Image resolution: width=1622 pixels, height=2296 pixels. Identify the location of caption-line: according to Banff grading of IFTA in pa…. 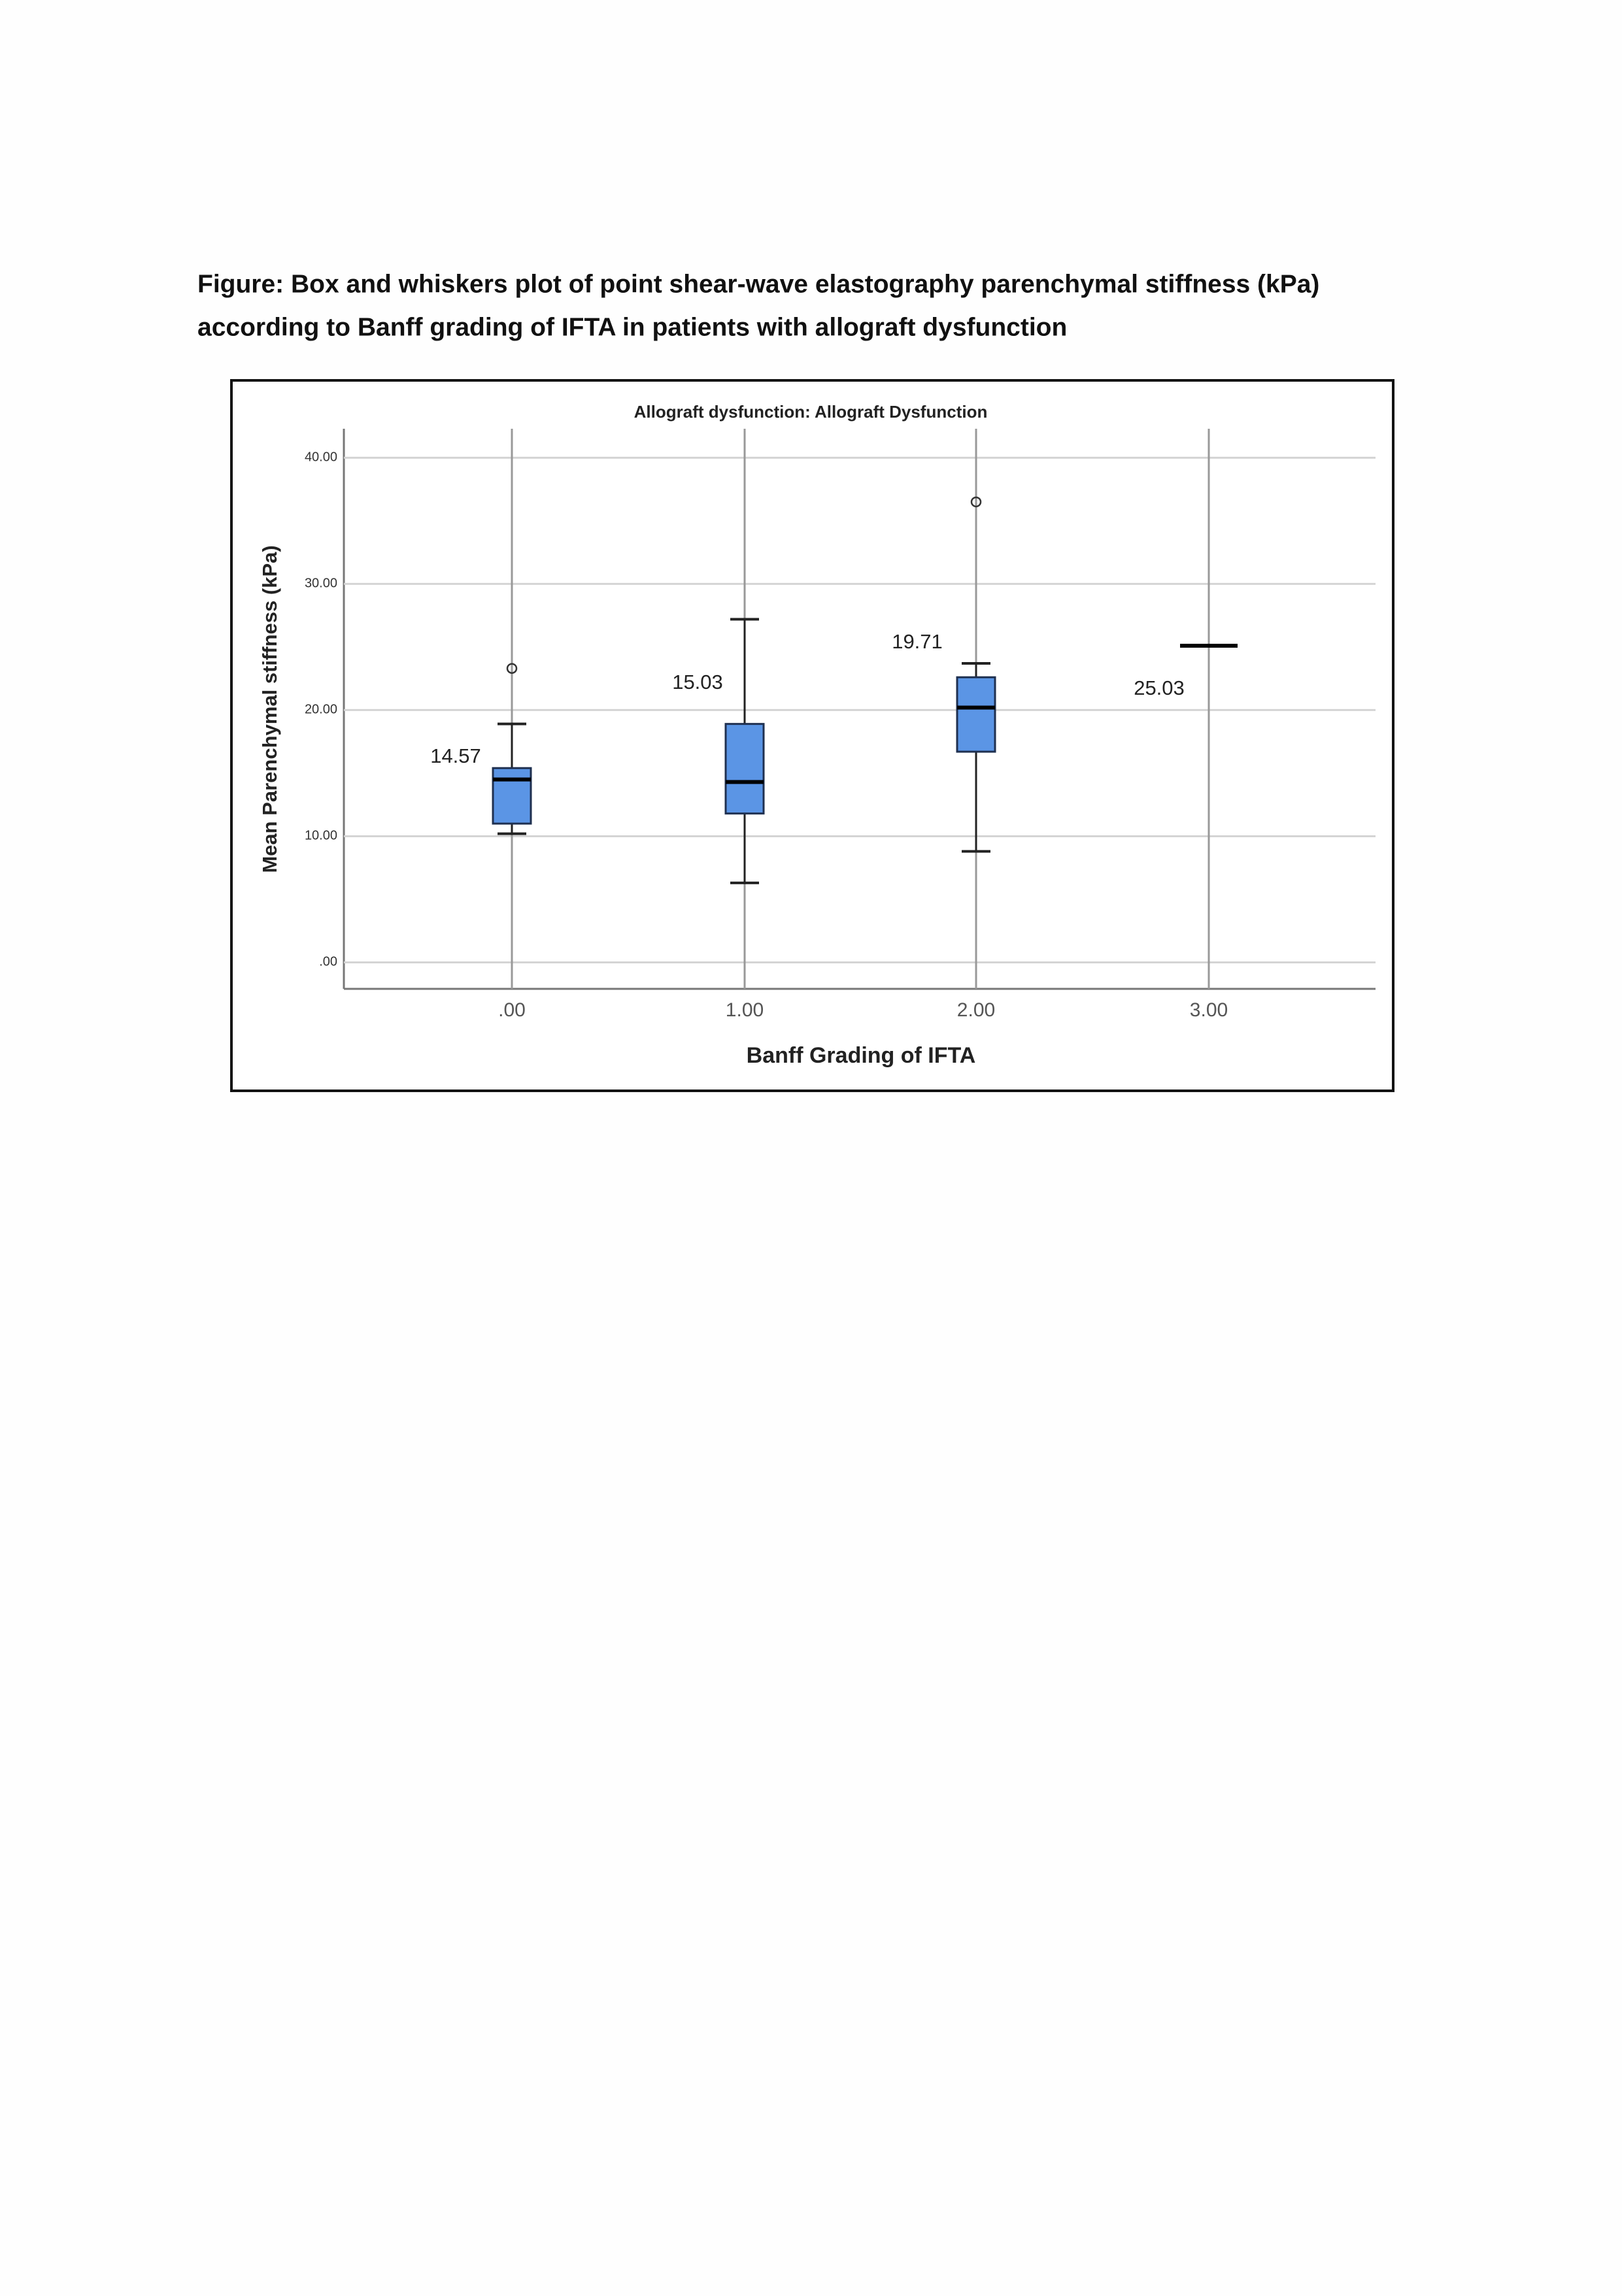
(632, 327).